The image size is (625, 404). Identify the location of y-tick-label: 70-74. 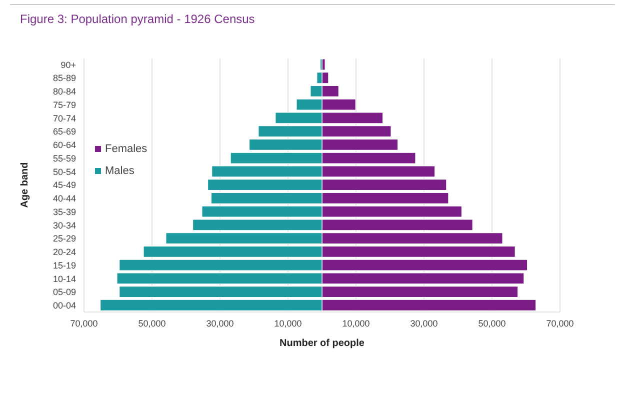
(64, 118).